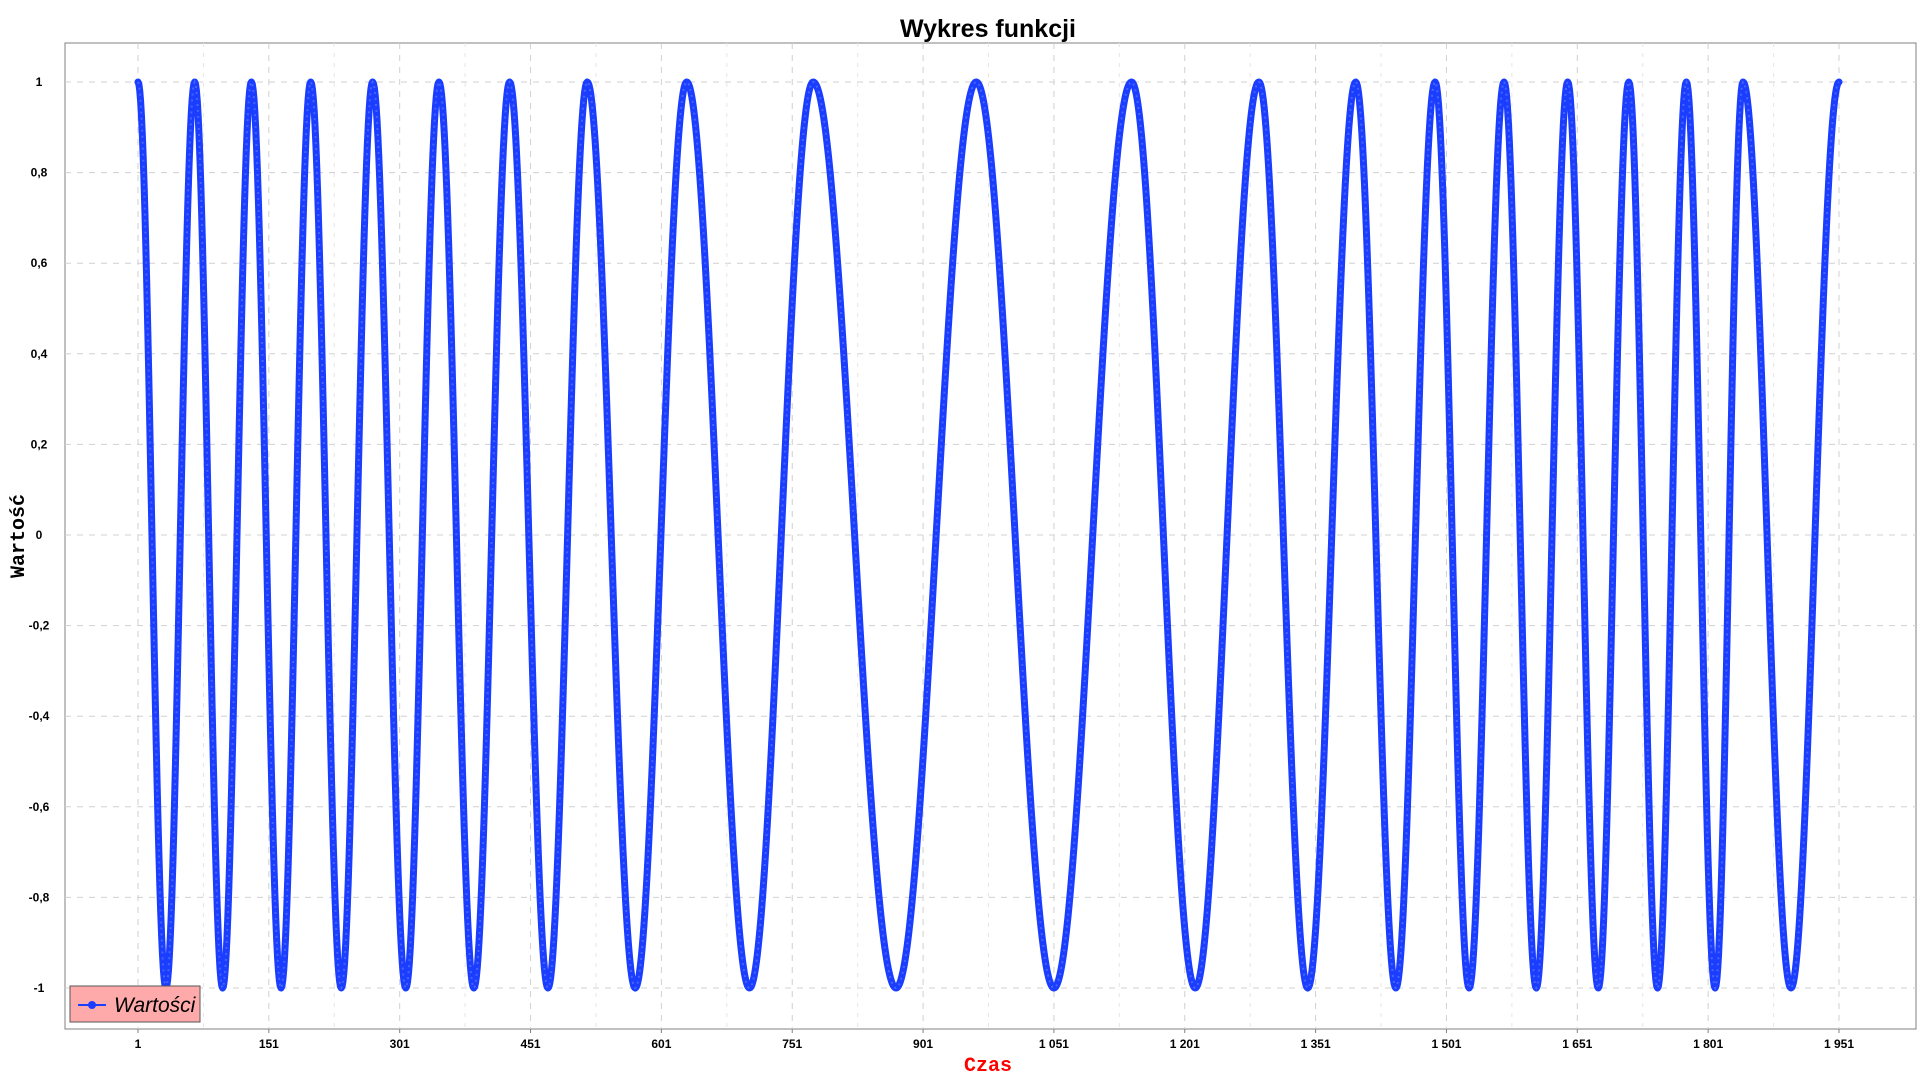 Image resolution: width=1920 pixels, height=1080 pixels. I want to click on x-tick-label: 601, so click(661, 1044).